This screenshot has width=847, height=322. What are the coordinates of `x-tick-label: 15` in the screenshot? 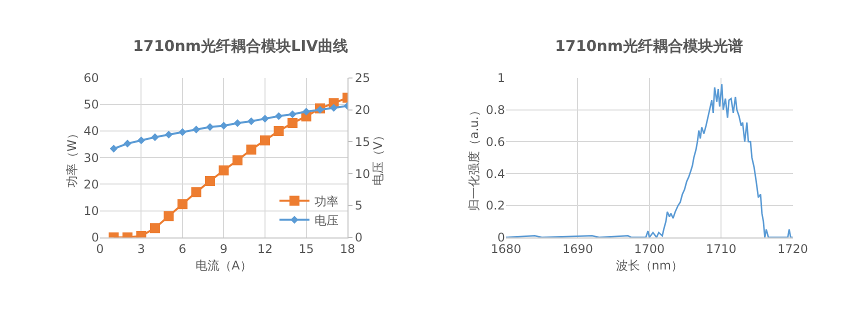 It's located at (306, 249).